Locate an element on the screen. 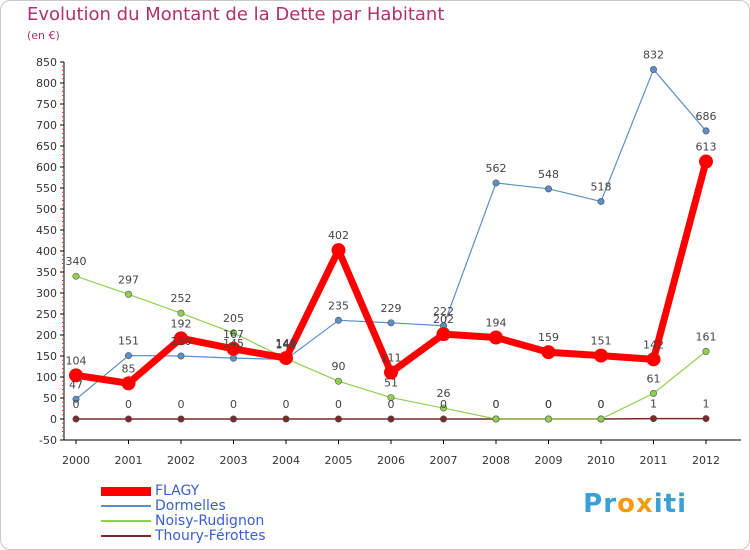 Image resolution: width=750 pixels, height=550 pixels. y-tick-label: 400 is located at coordinates (46, 251).